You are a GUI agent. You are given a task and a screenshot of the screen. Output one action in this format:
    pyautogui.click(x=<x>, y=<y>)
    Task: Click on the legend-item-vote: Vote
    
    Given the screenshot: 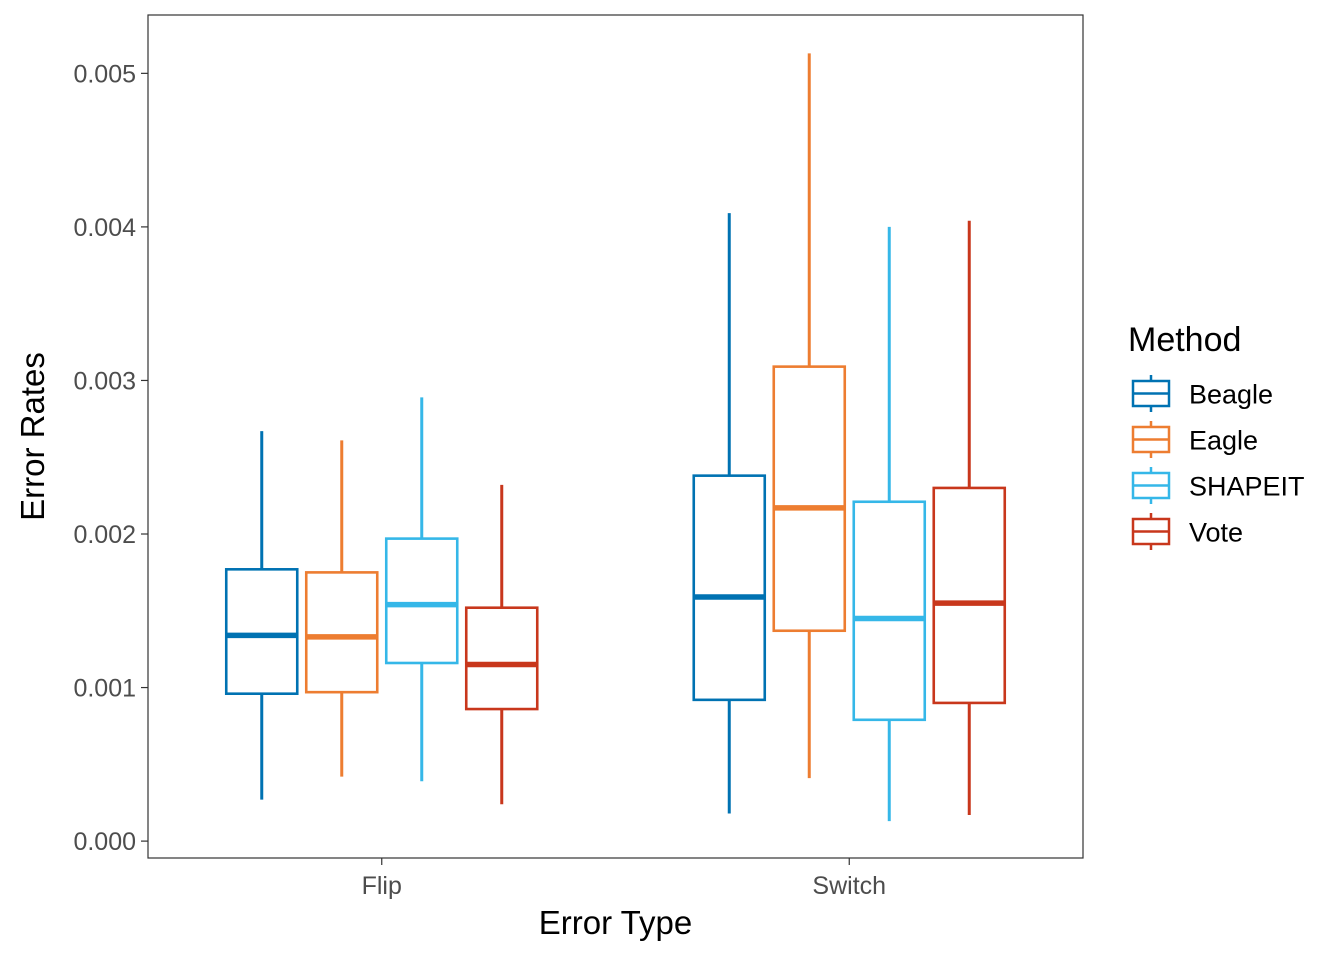 What is the action you would take?
    pyautogui.click(x=1187, y=531)
    